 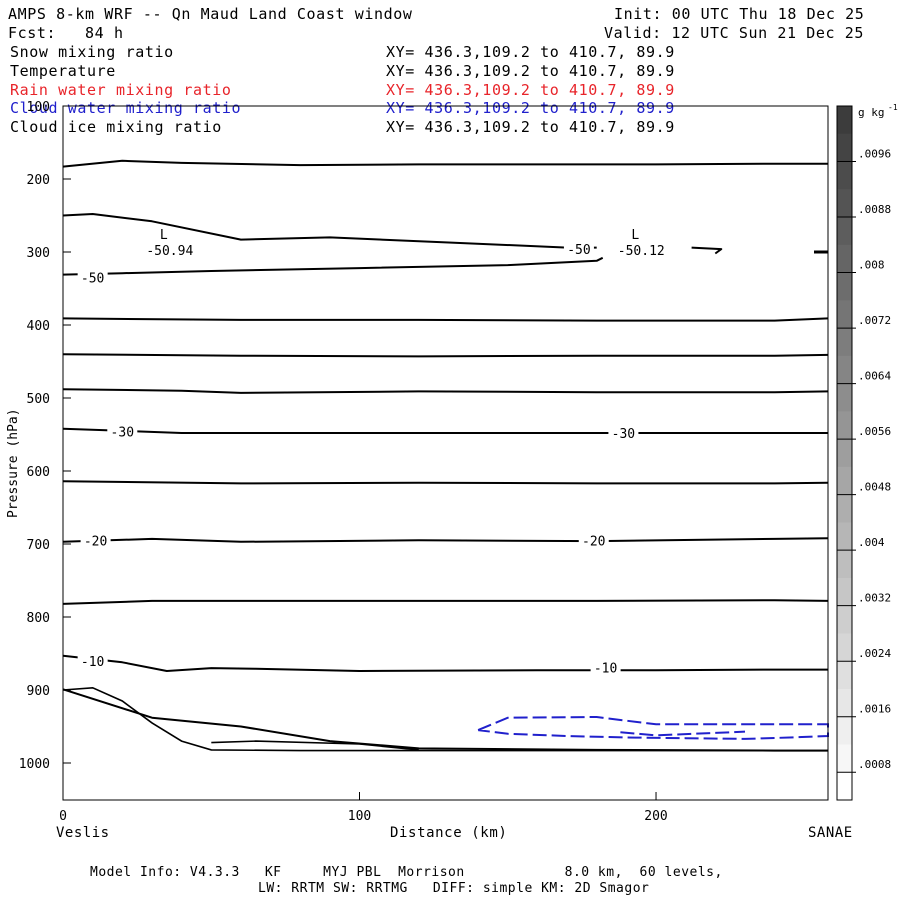 I want to click on colorbar-label-8: .0032, so click(x=874, y=598).